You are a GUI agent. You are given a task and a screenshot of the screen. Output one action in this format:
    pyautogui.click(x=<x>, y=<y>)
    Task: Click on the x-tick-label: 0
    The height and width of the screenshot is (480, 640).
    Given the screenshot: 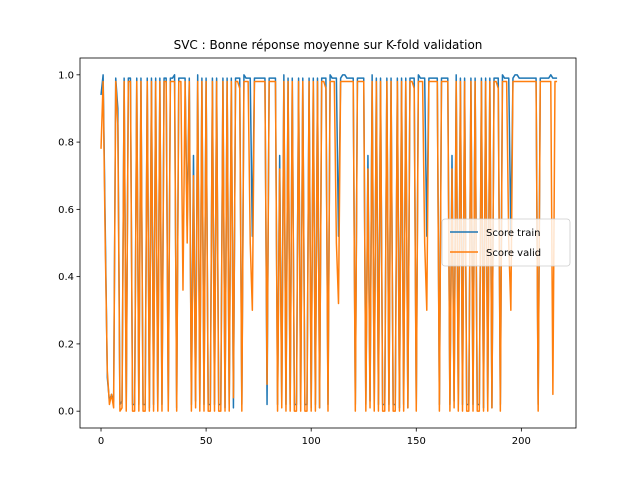 What is the action you would take?
    pyautogui.click(x=101, y=441)
    